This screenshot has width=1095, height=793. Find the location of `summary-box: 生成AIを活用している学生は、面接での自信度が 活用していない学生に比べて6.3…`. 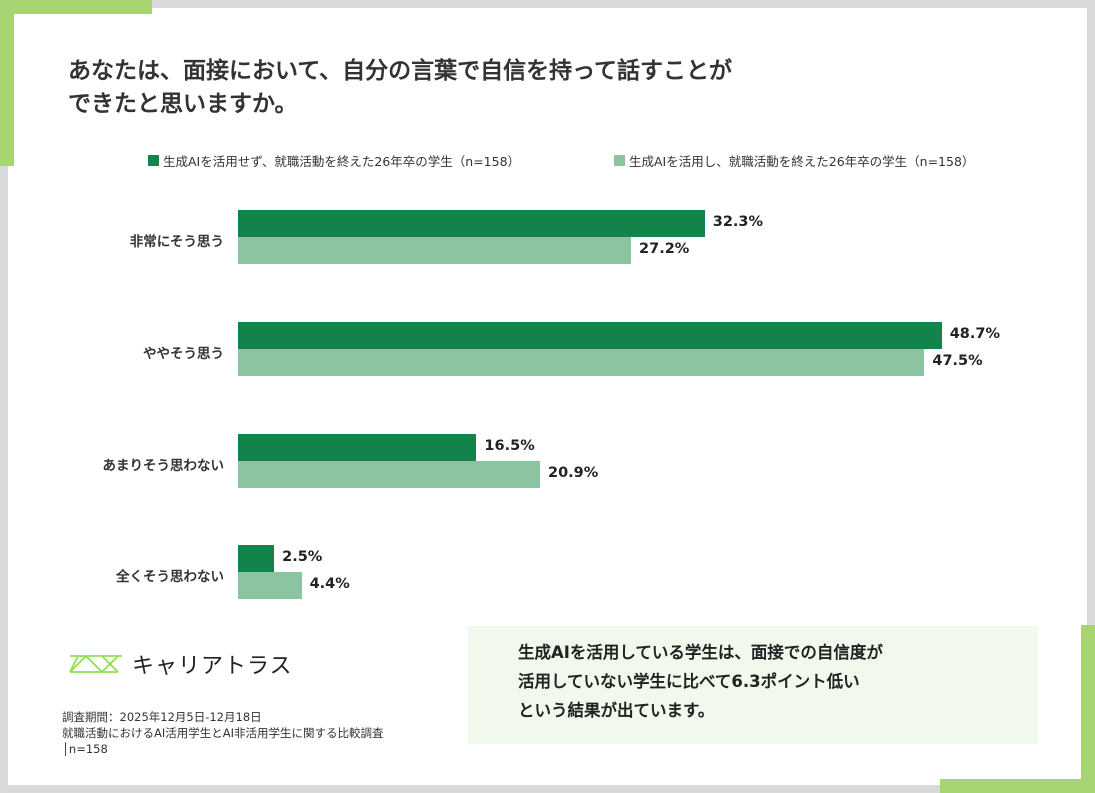

summary-box: 生成AIを活用している学生は、面接での自信度が 活用していない学生に比べて6.3… is located at coordinates (753, 685).